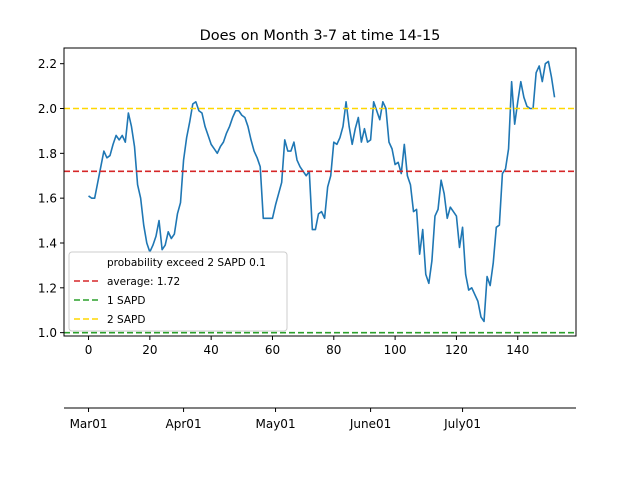 This screenshot has width=640, height=480. Describe the element at coordinates (272, 350) in the screenshot. I see `x-tick-label: 60` at that location.